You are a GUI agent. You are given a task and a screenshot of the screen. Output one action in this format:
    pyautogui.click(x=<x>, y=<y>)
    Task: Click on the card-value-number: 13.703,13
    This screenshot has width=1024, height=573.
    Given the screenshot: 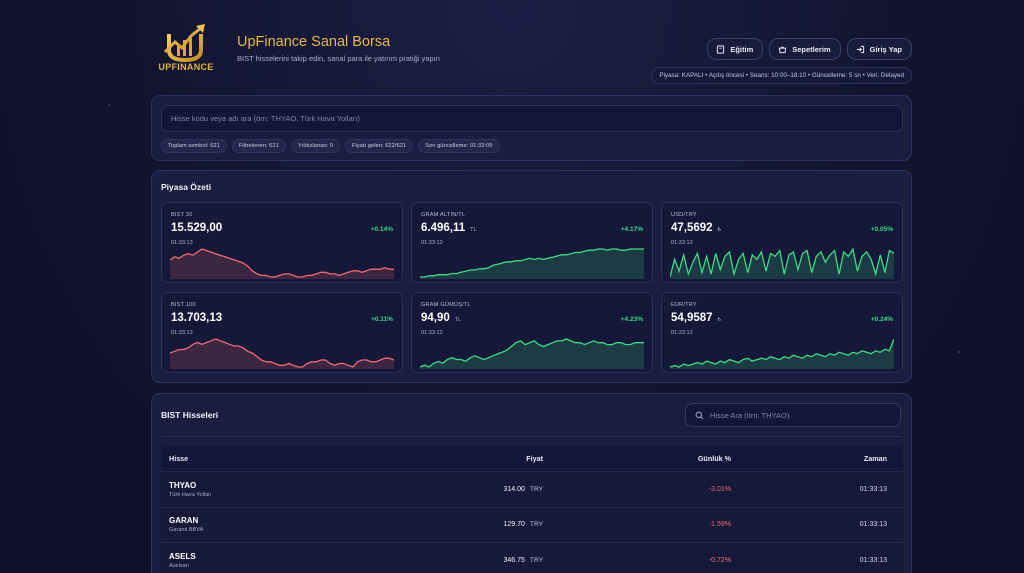 What is the action you would take?
    pyautogui.click(x=197, y=318)
    